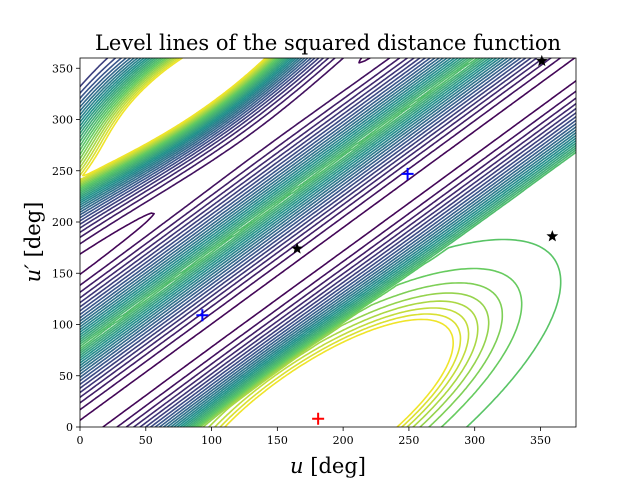  I want to click on y-tick-label: 100, so click(62, 325).